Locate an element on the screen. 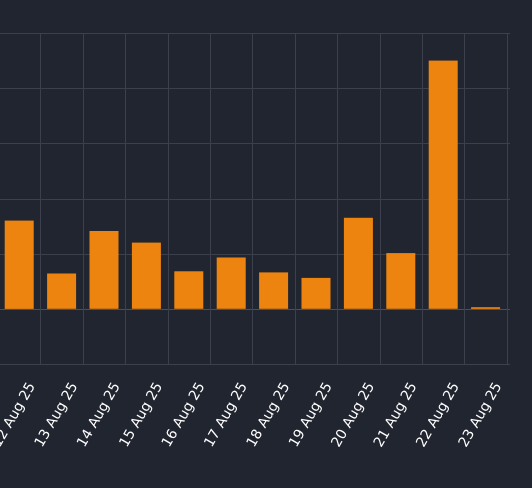  x-tick-label: 19 Aug 25 is located at coordinates (311, 415).